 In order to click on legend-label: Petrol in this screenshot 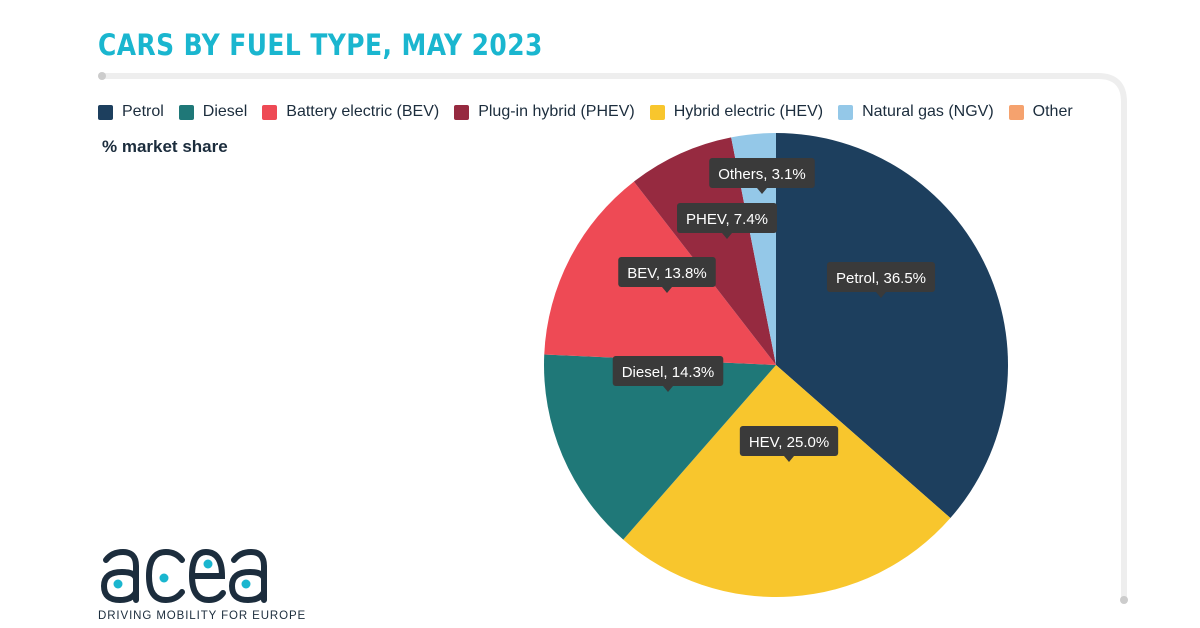, I will do `click(143, 111)`.